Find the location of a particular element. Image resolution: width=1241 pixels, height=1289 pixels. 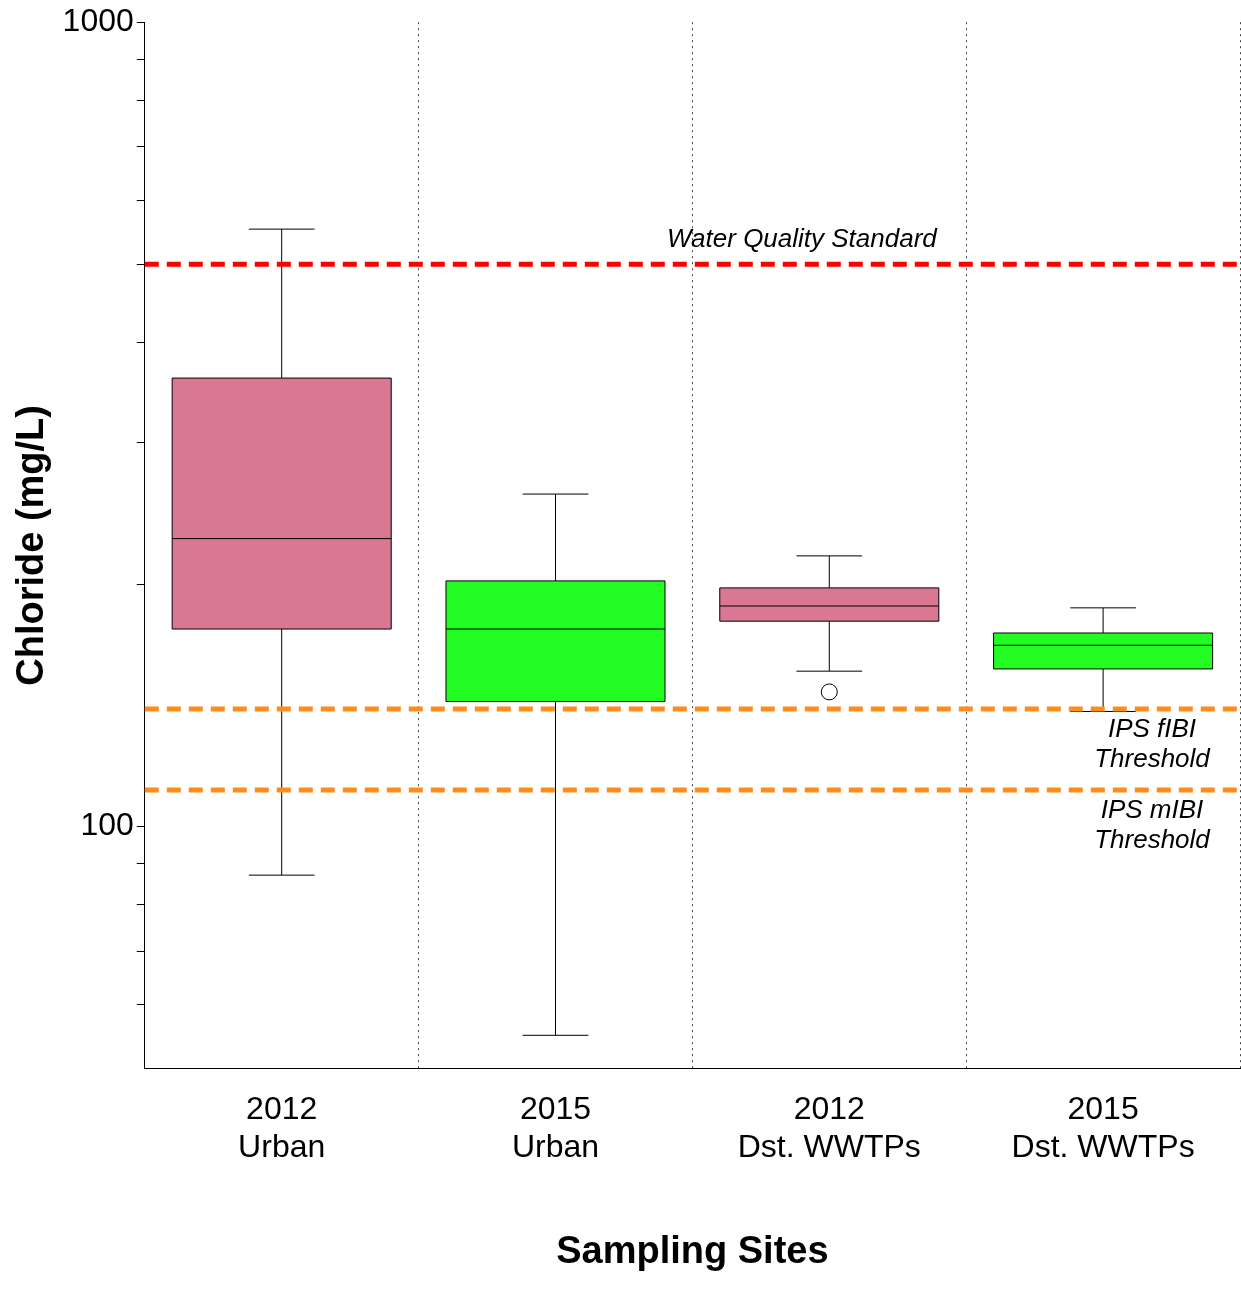

ref-line-label: IPS fIBI Threshold is located at coordinates (1153, 743).